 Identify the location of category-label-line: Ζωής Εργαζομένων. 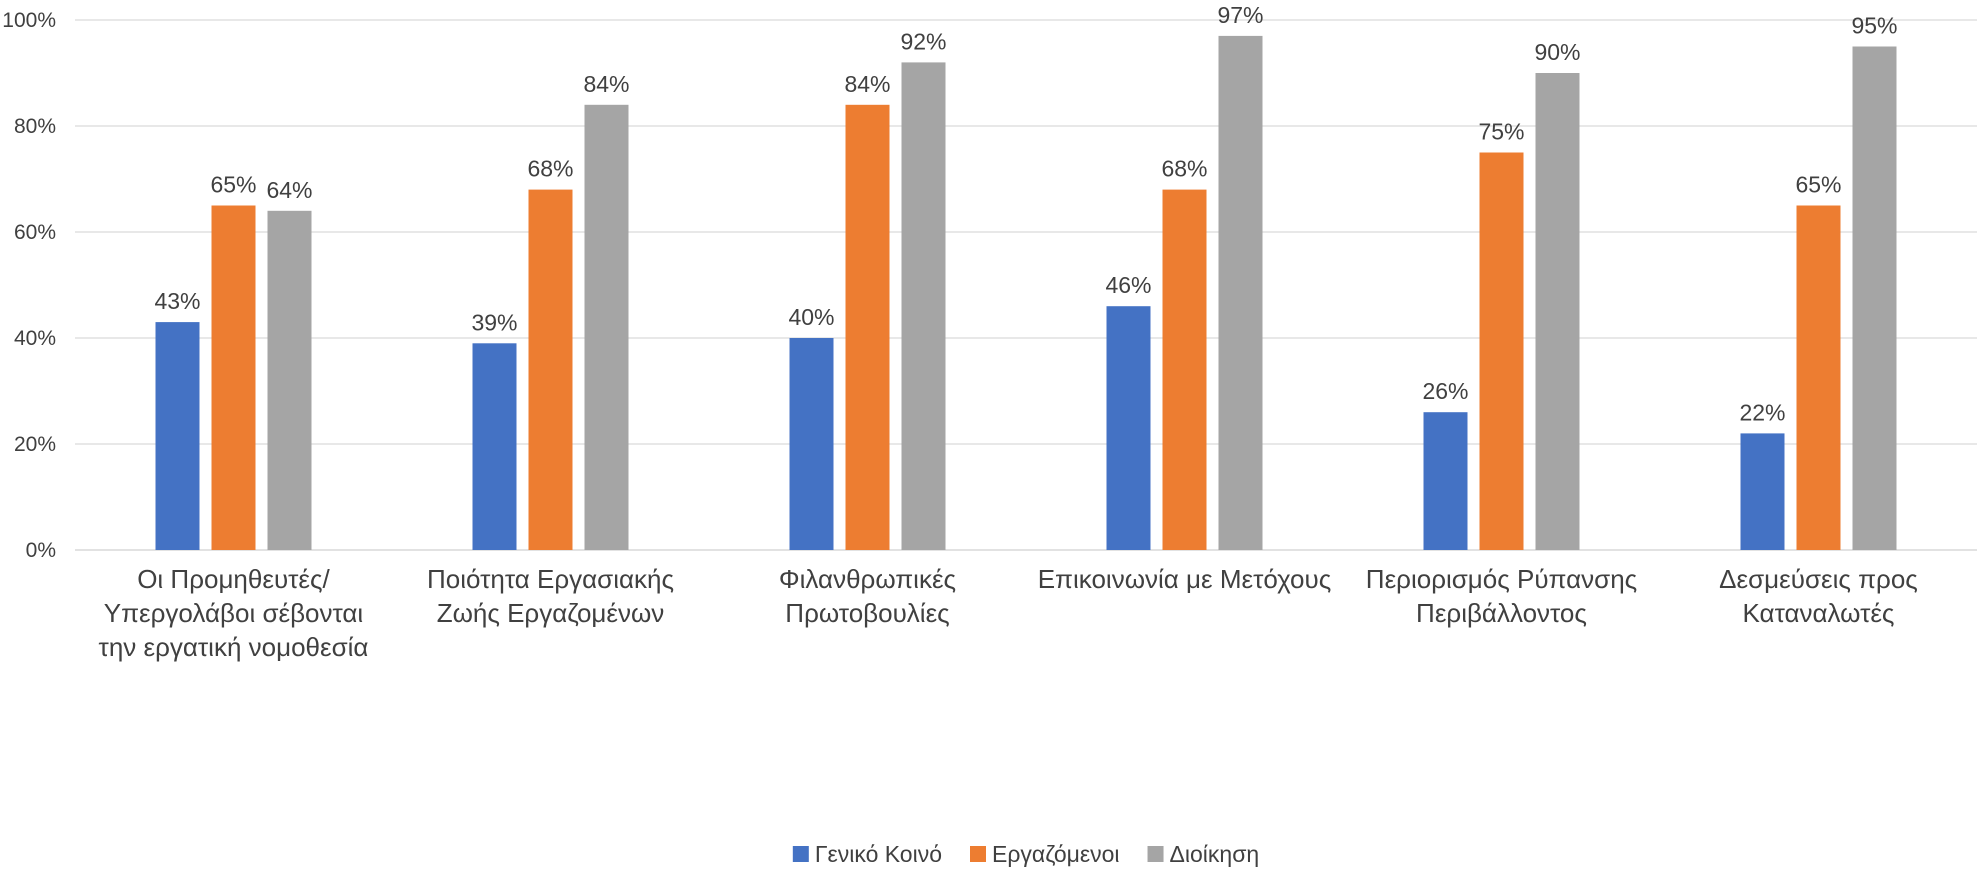
(551, 613).